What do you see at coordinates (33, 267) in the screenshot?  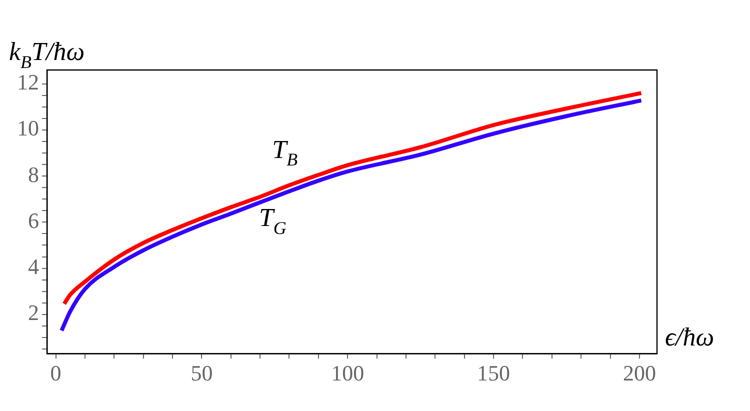 I see `y-tick-label: 4` at bounding box center [33, 267].